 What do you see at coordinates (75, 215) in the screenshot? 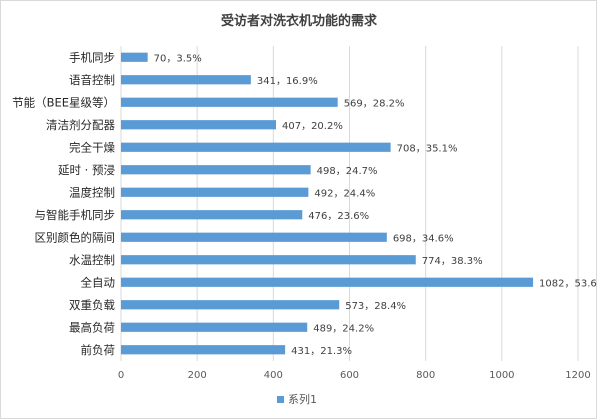
I see `category-label: 与智能手机同步` at bounding box center [75, 215].